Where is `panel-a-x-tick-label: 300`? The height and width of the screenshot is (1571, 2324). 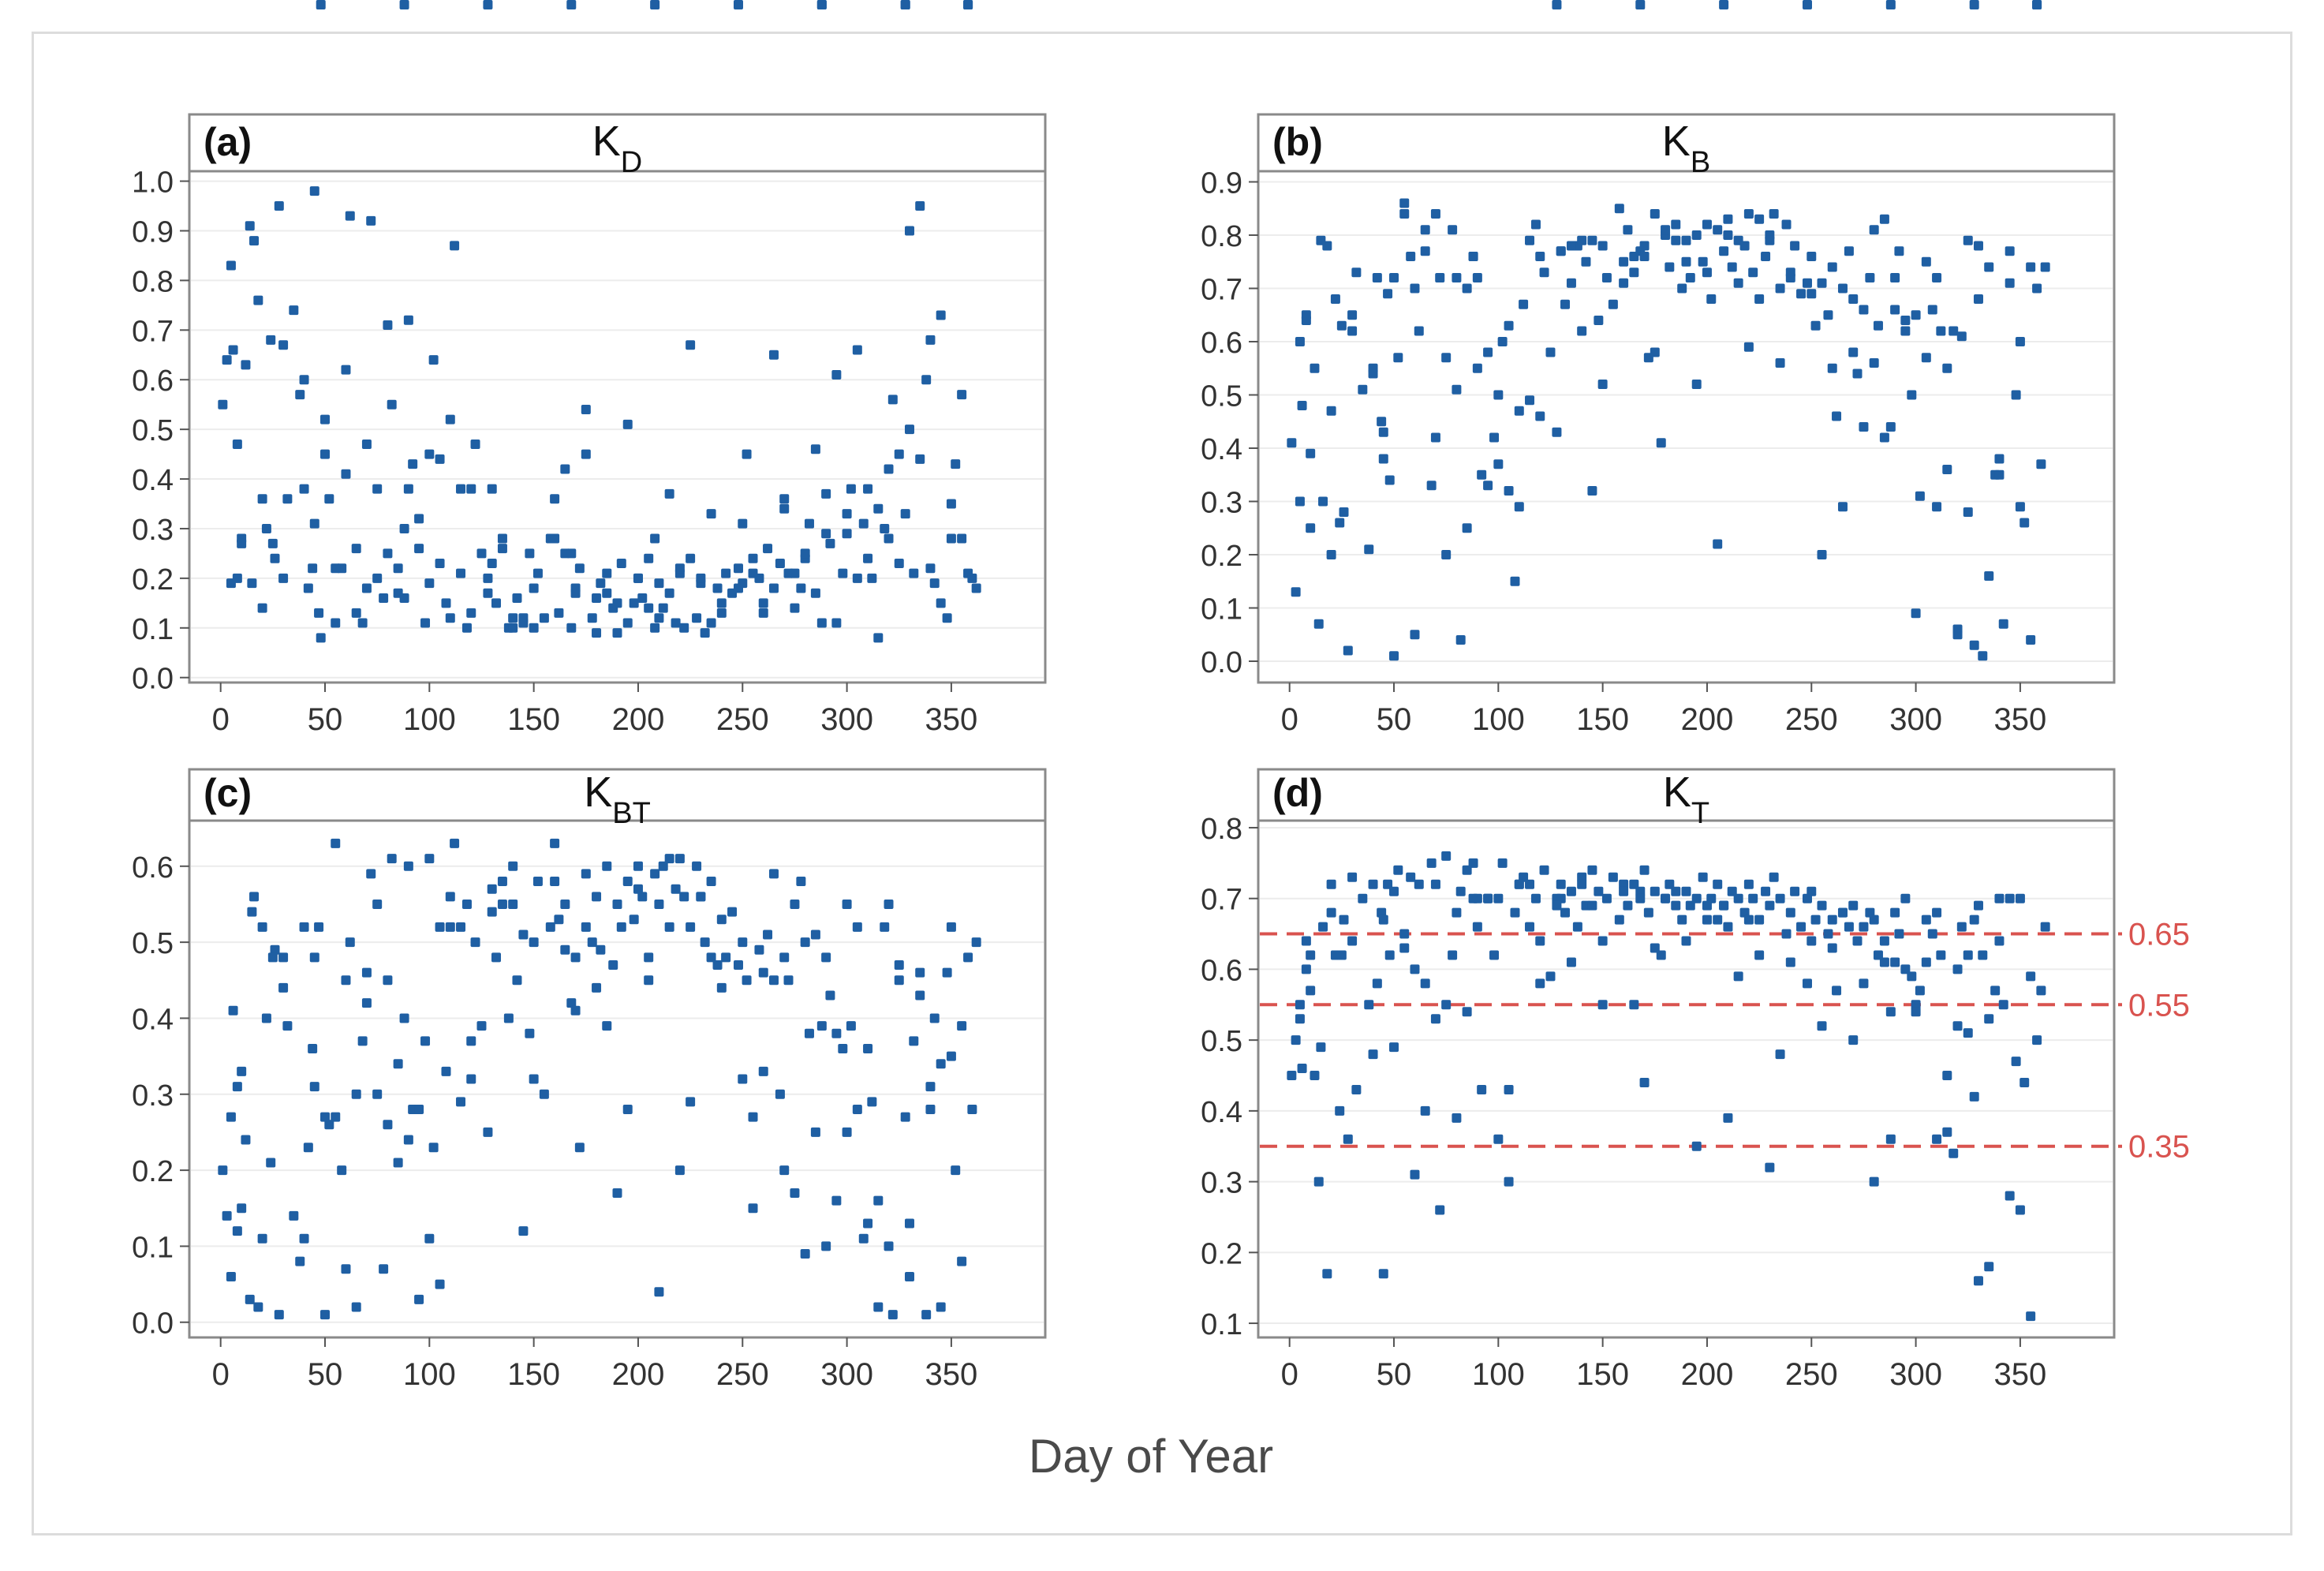
panel-a-x-tick-label: 300 is located at coordinates (846, 719).